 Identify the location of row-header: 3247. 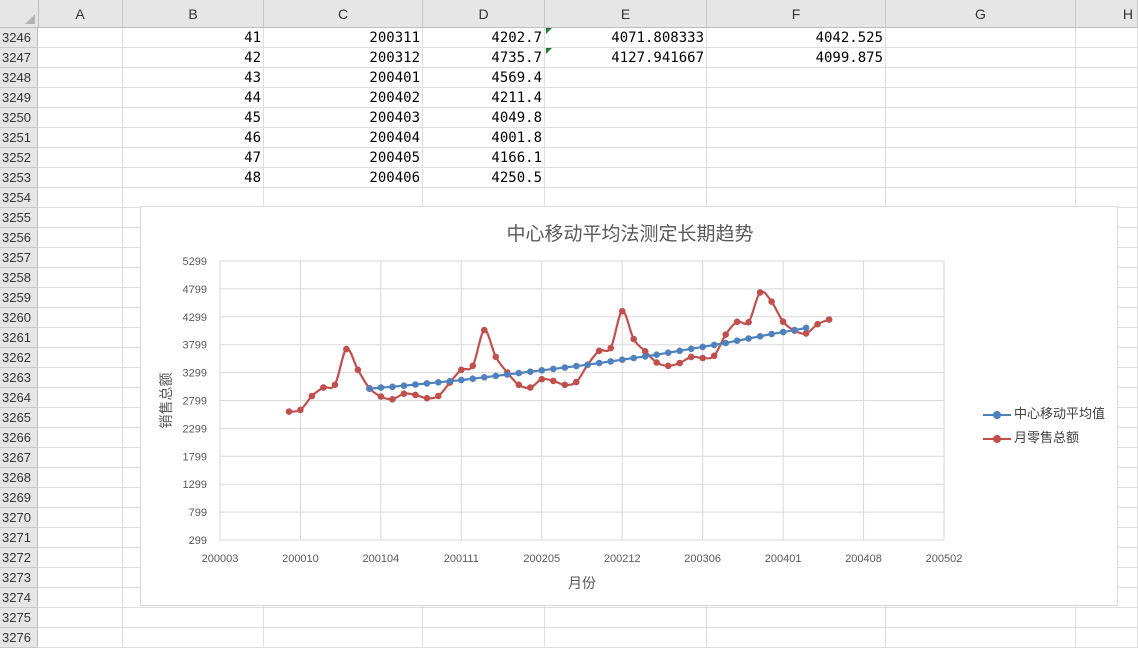
(19, 58).